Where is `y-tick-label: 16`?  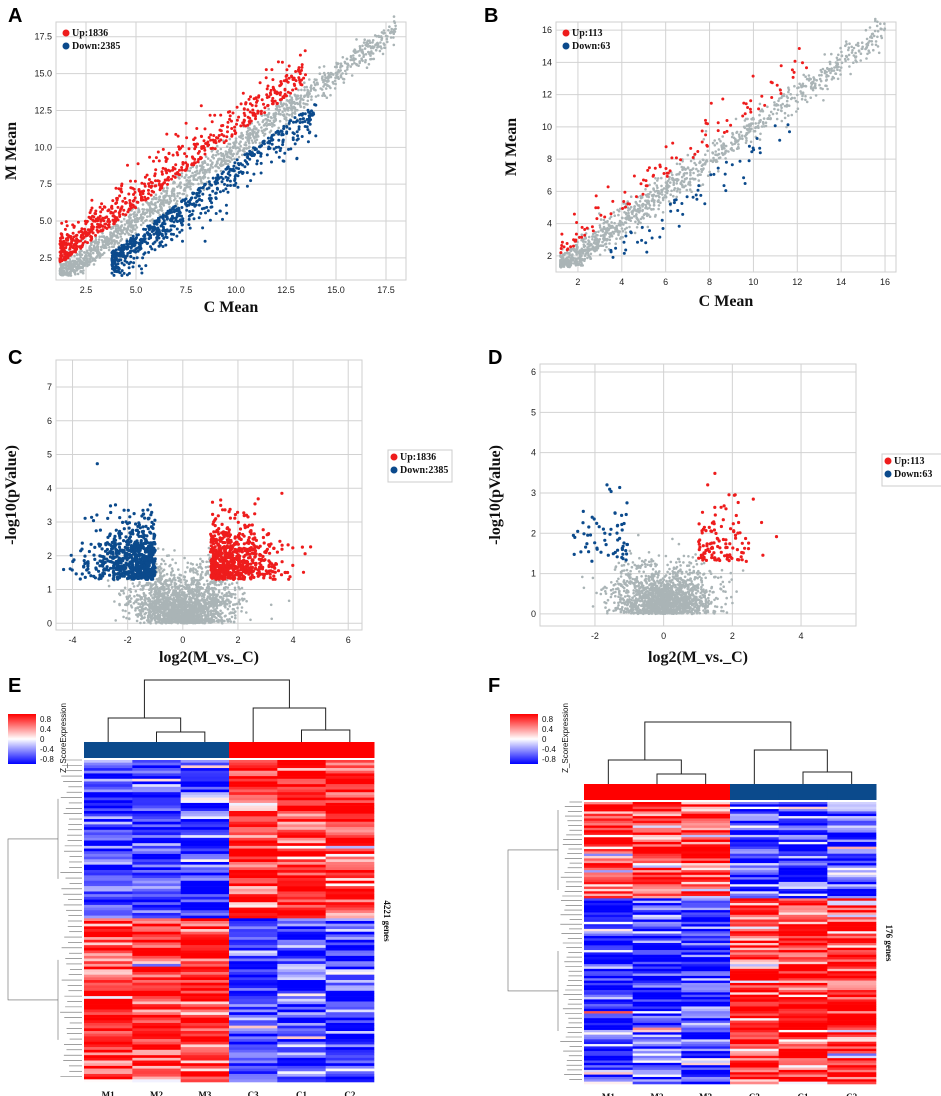 y-tick-label: 16 is located at coordinates (547, 30).